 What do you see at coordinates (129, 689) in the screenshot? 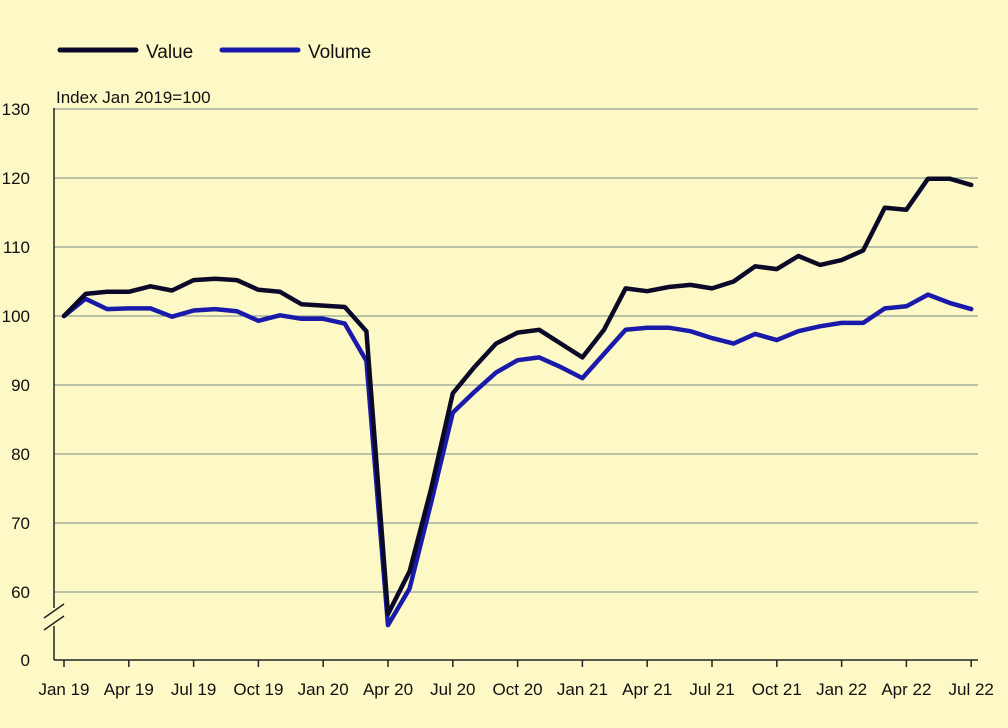
I see `x-tick-label-apr-19: Apr 19` at bounding box center [129, 689].